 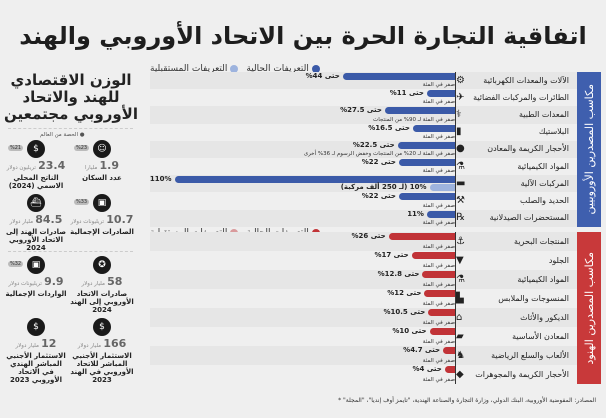 I want to click on airplane-icon: ✈, so click(x=460, y=97).